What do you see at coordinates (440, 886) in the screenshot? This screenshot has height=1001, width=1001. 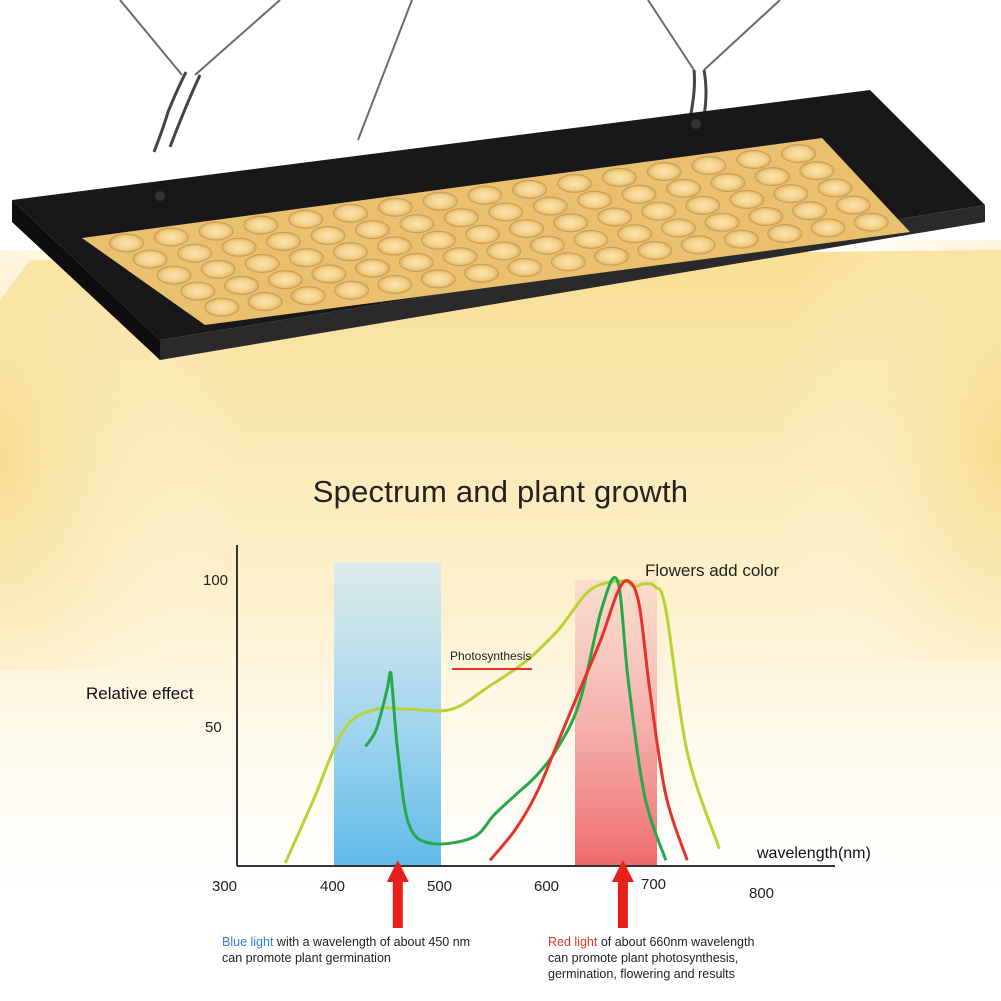 I see `x-tick-500: 500` at bounding box center [440, 886].